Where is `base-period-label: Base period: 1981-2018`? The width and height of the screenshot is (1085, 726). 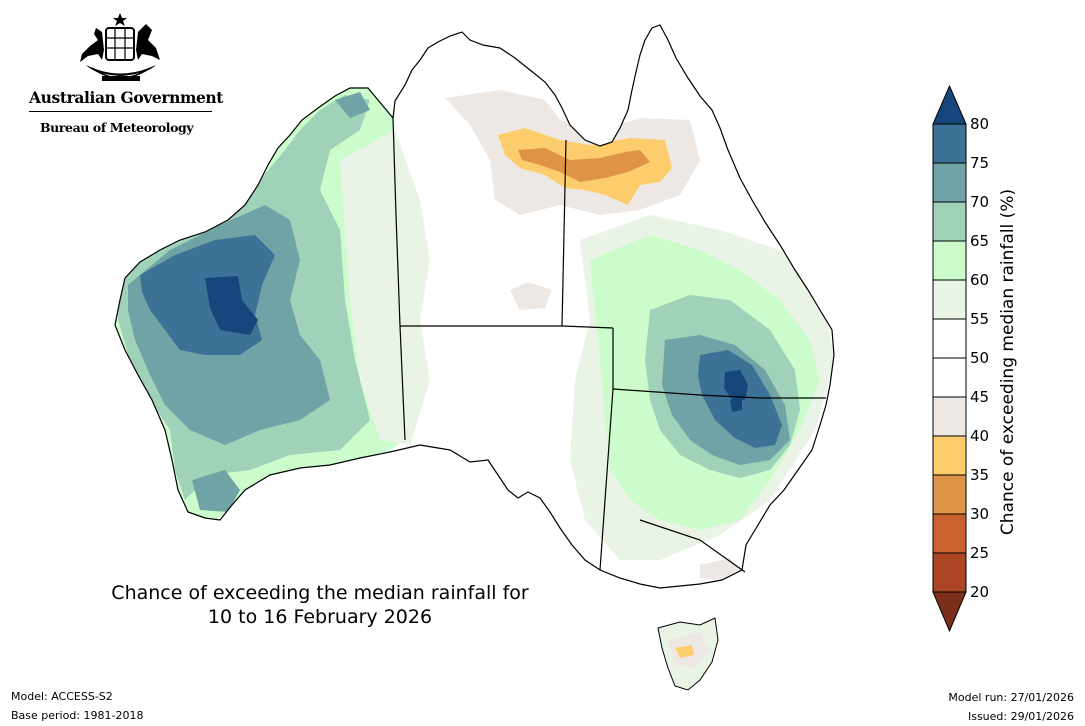 base-period-label: Base period: 1981-2018 is located at coordinates (77, 715).